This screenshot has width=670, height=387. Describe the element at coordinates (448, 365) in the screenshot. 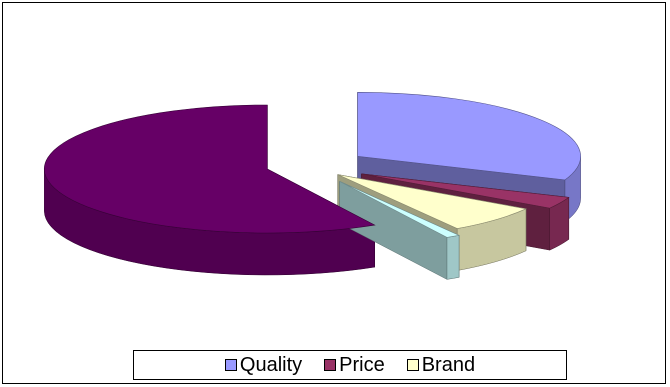

I see `legend-label-brand: Brand` at that location.